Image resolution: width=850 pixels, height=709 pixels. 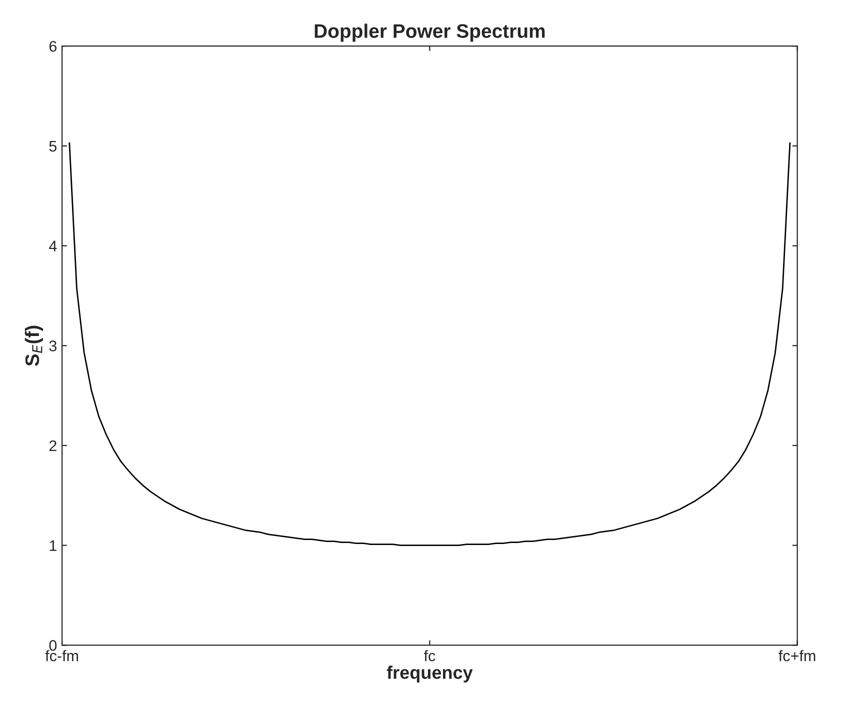 I want to click on y-axis-title: S$_{E}$(f), so click(x=33, y=346).